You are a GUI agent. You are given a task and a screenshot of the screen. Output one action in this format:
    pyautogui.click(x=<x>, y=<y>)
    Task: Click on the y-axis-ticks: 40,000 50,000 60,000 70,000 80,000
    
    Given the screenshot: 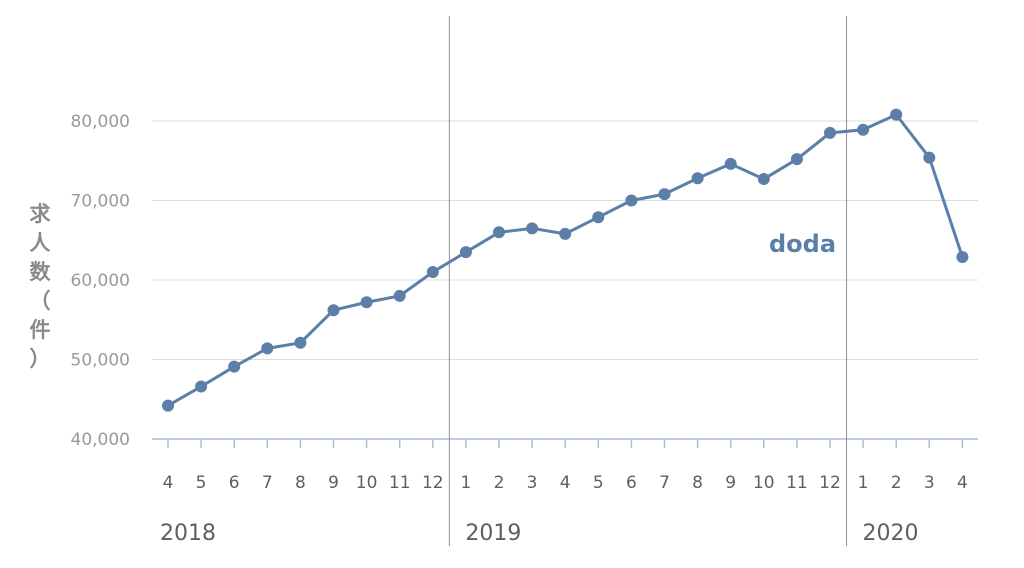 What is the action you would take?
    pyautogui.click(x=100, y=281)
    